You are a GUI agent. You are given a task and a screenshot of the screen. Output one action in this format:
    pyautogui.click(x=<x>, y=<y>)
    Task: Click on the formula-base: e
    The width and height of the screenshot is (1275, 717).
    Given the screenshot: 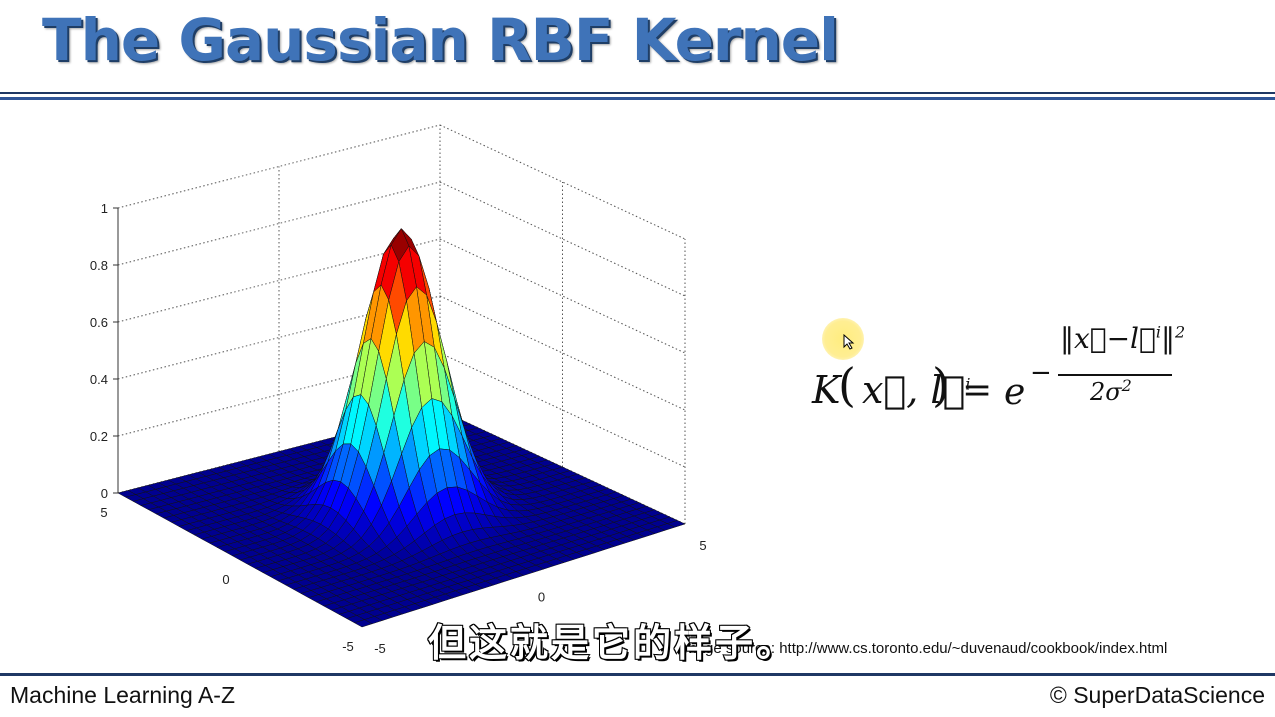 What is the action you would take?
    pyautogui.click(x=1015, y=392)
    